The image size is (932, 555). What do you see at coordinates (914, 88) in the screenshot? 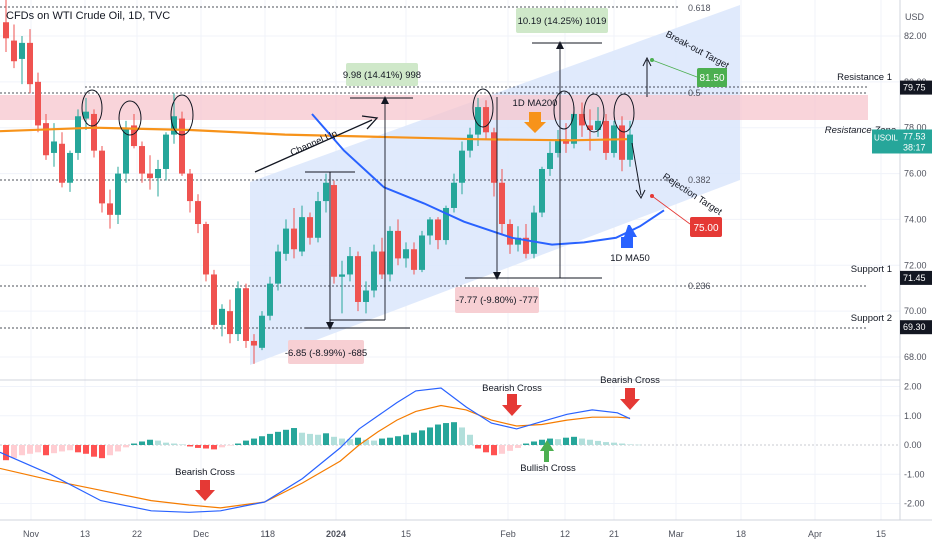
I see `price-tag: 79.75` at bounding box center [914, 88].